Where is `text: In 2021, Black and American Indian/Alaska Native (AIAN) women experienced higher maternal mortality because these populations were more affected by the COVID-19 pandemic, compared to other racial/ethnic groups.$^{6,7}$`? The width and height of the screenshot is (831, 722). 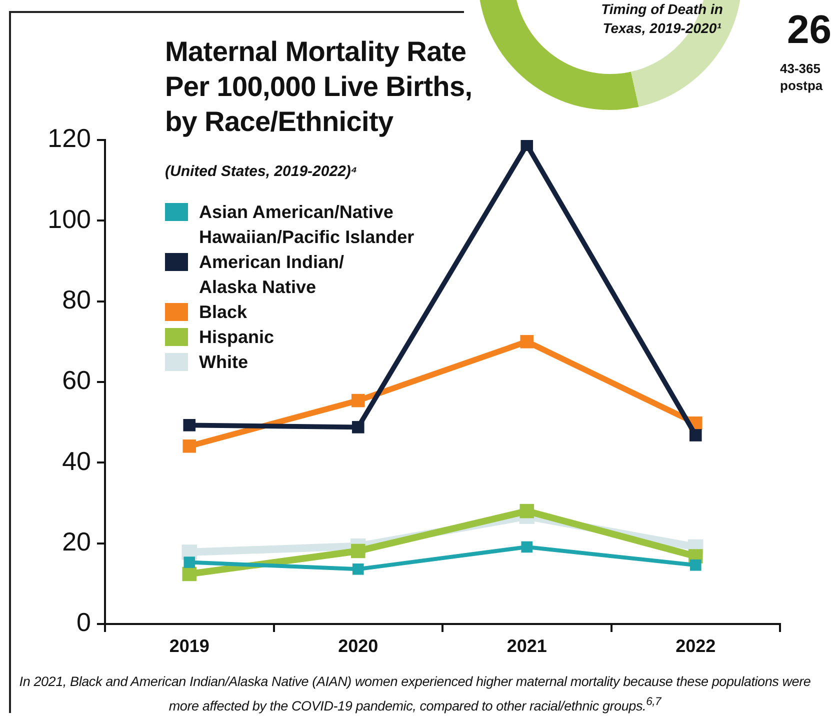 text: In 2021, Black and American Indian/Alaska Native (AIAN) women experienced higher maternal mortality because these populations were more affected by the COVID-19 pandemic, compared to other racial/ethnic groups.$^{6,7}$ is located at coordinates (415, 694).